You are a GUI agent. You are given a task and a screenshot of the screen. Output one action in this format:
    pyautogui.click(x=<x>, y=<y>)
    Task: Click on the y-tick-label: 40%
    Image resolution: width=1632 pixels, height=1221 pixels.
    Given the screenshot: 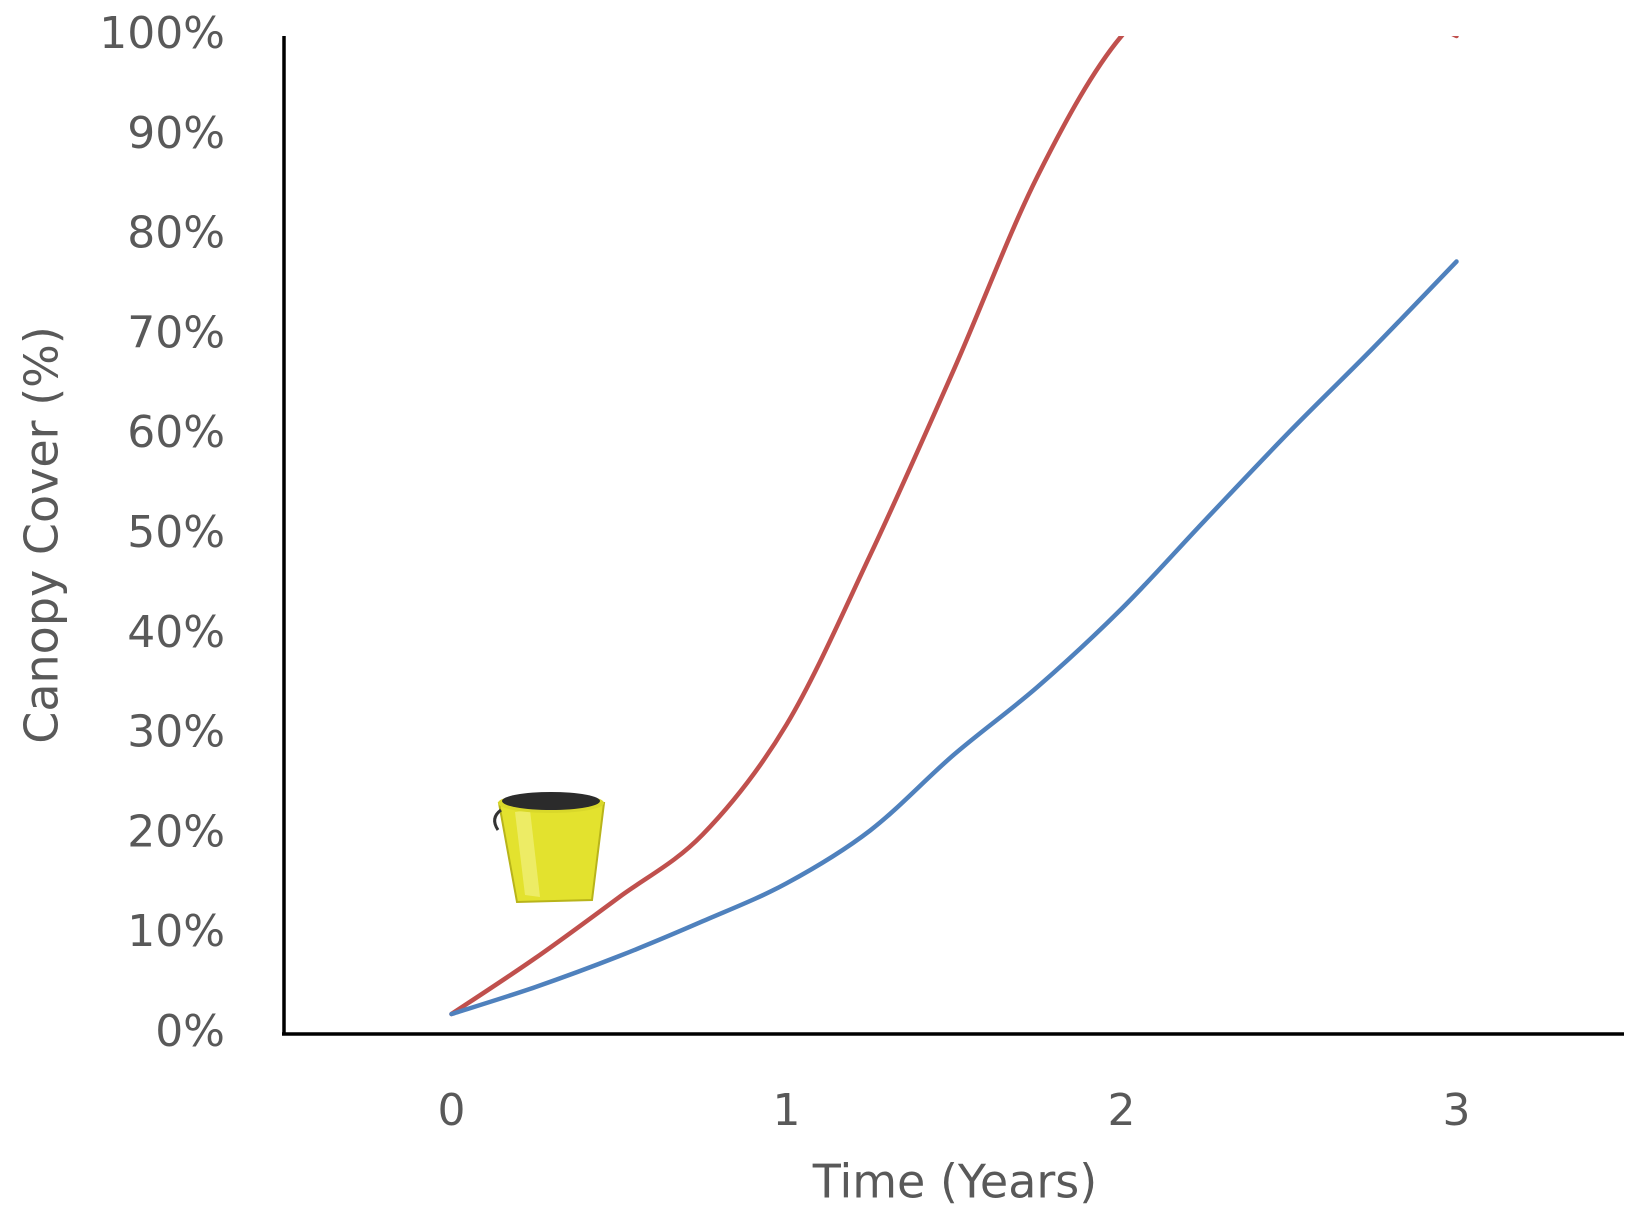 What is the action you would take?
    pyautogui.click(x=176, y=632)
    